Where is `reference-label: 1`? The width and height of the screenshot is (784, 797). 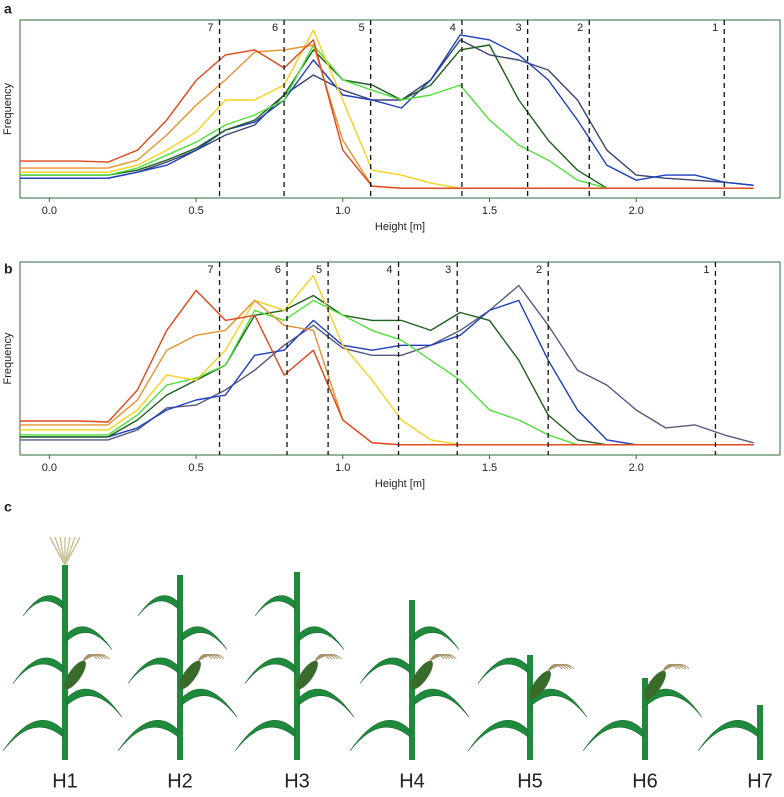
reference-label: 1 is located at coordinates (715, 28).